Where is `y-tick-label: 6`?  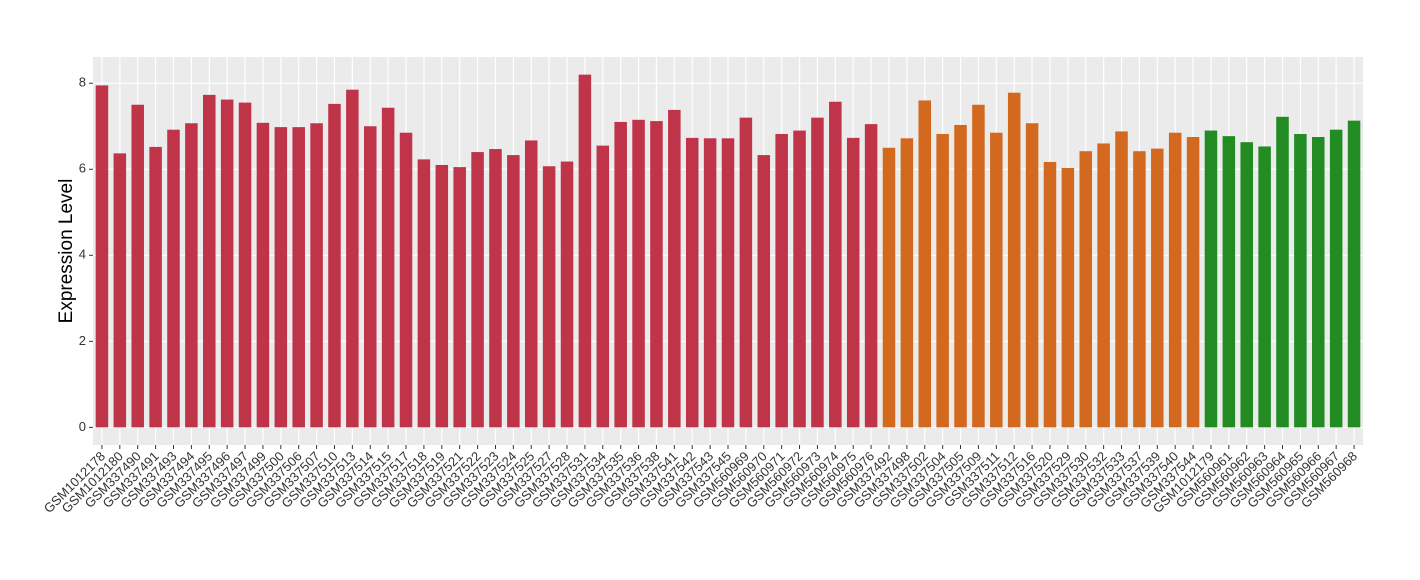
y-tick-label: 6 is located at coordinates (82, 168).